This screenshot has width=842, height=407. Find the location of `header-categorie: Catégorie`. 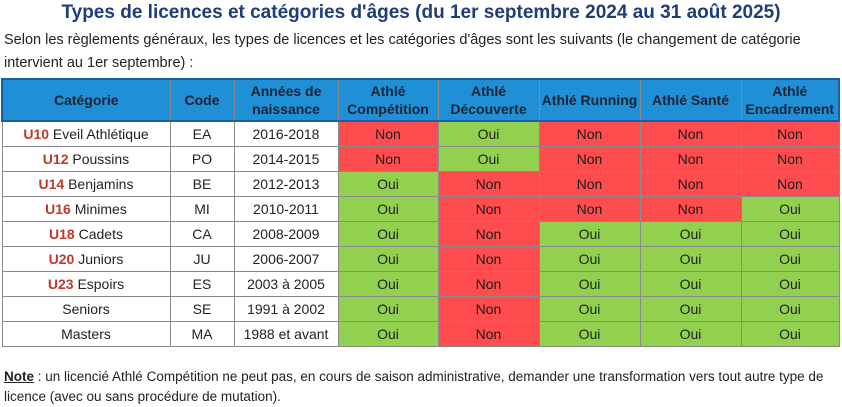

header-categorie: Catégorie is located at coordinates (86, 100).